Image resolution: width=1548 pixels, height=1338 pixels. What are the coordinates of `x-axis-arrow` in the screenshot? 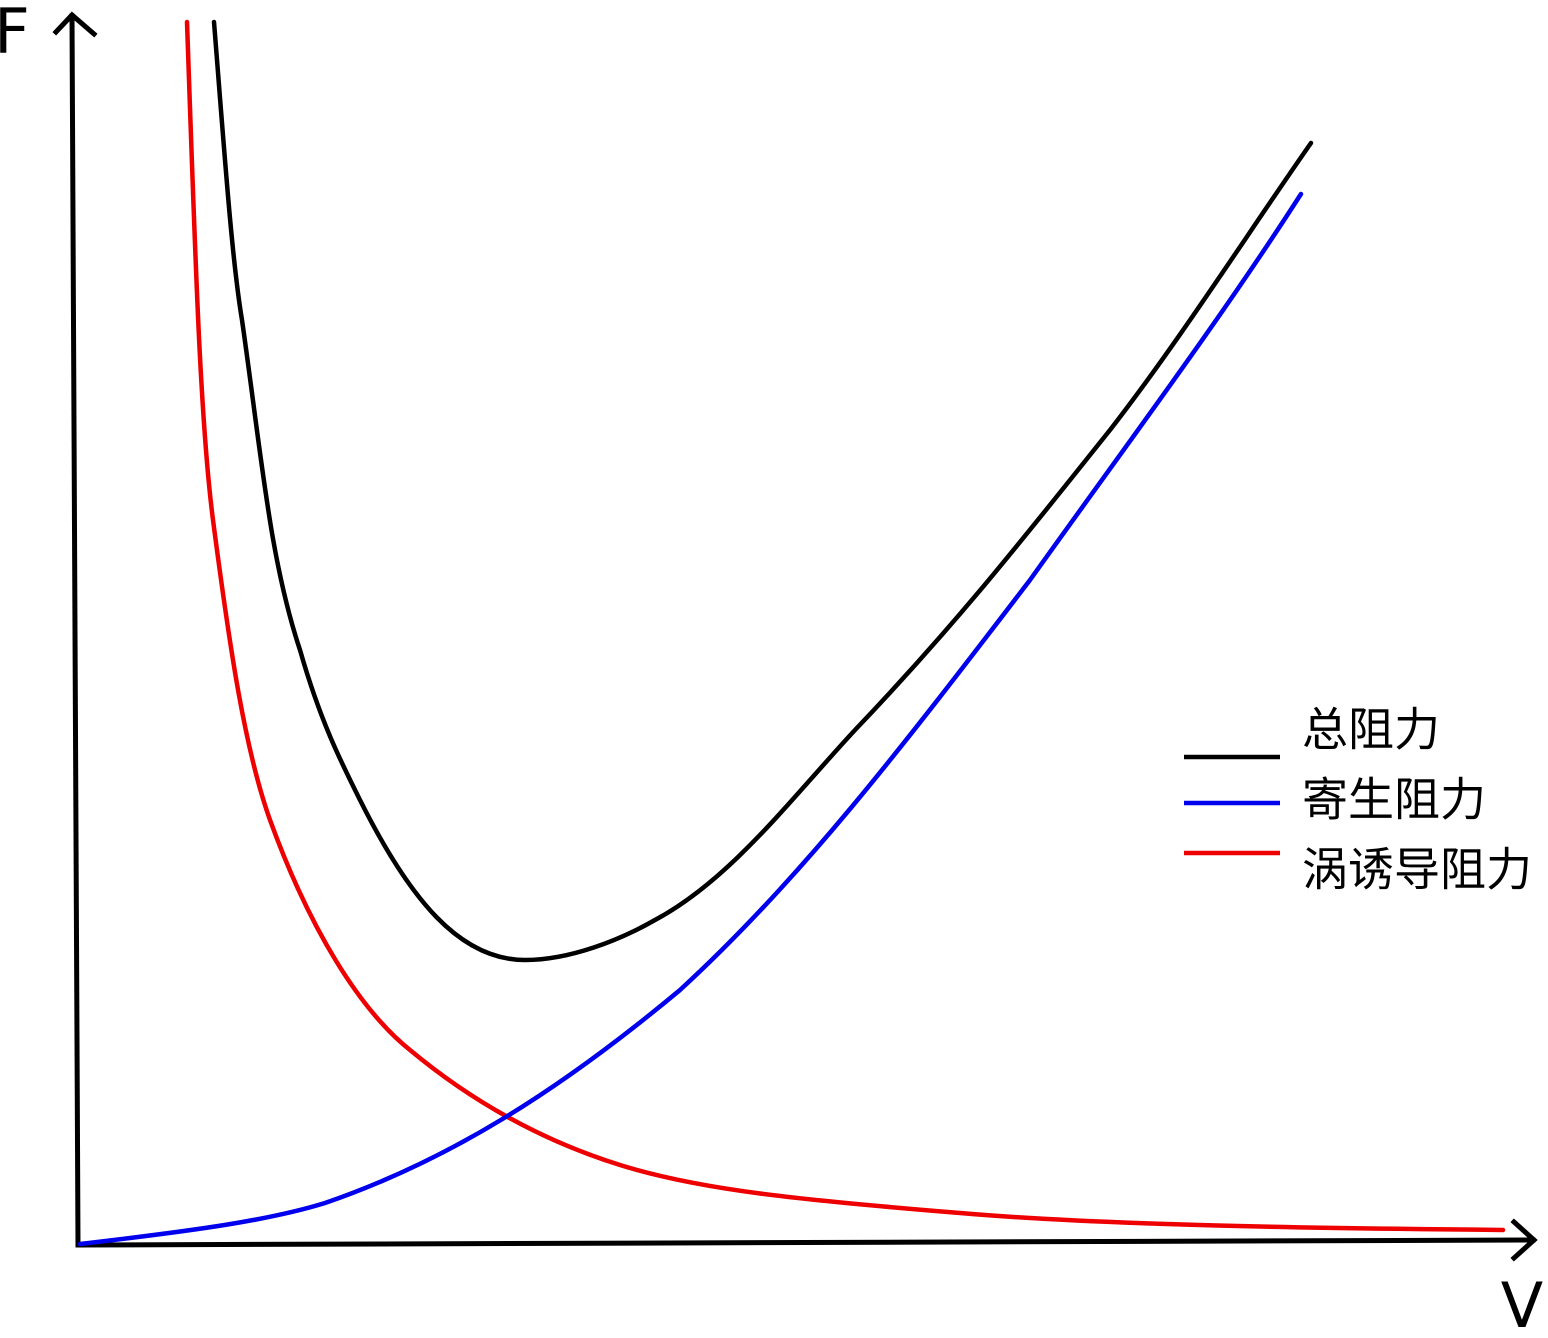 It's located at (1524, 1240).